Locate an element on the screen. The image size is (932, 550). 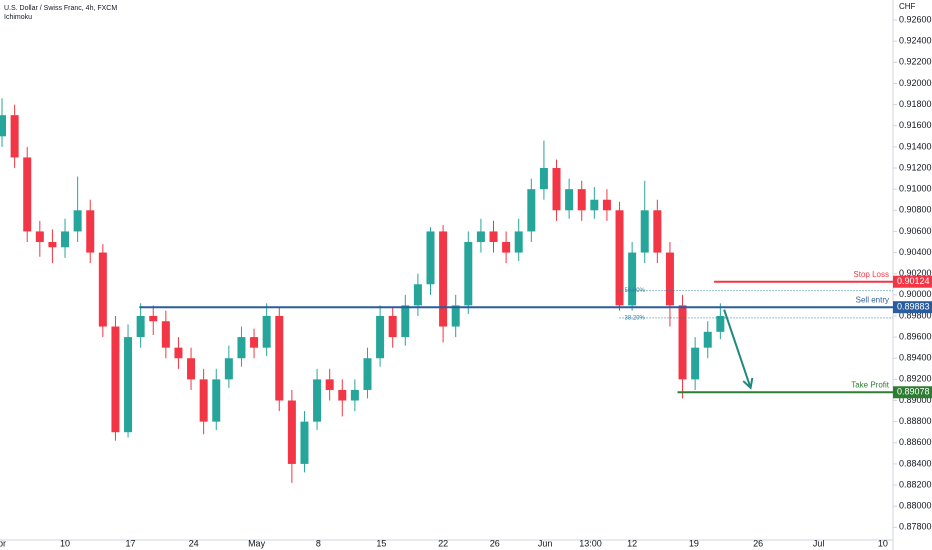
x-tick-label: May is located at coordinates (257, 543).